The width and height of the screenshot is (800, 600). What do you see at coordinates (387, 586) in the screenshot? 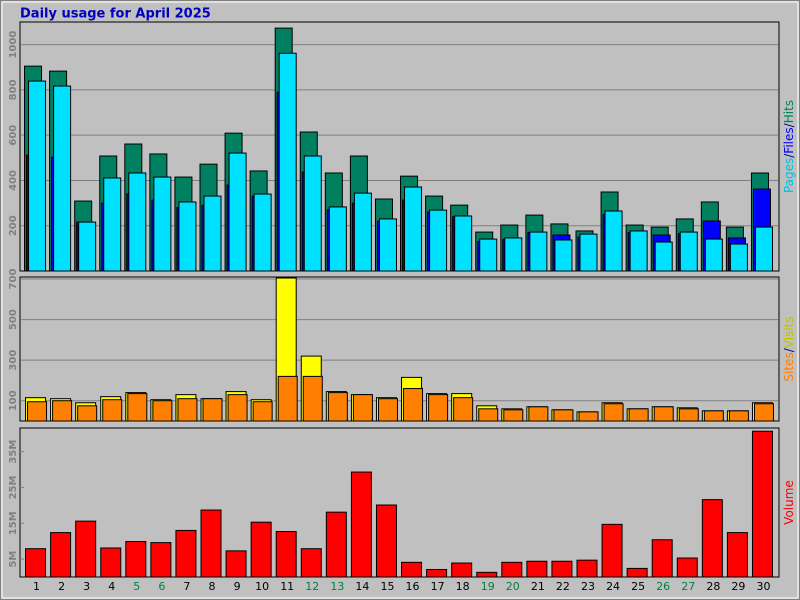
I see `x-tick-label: 15` at bounding box center [387, 586].